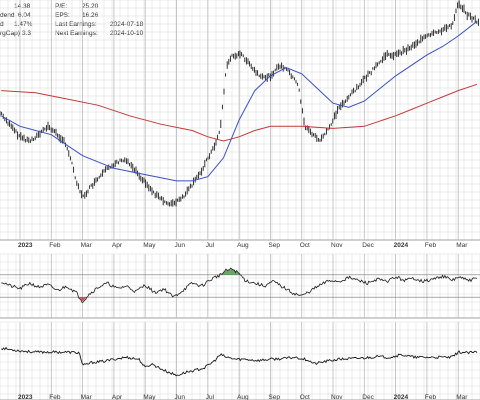 This screenshot has height=400, width=480. What do you see at coordinates (243, 245) in the screenshot?
I see `price-x-tick-label: Aug` at bounding box center [243, 245].